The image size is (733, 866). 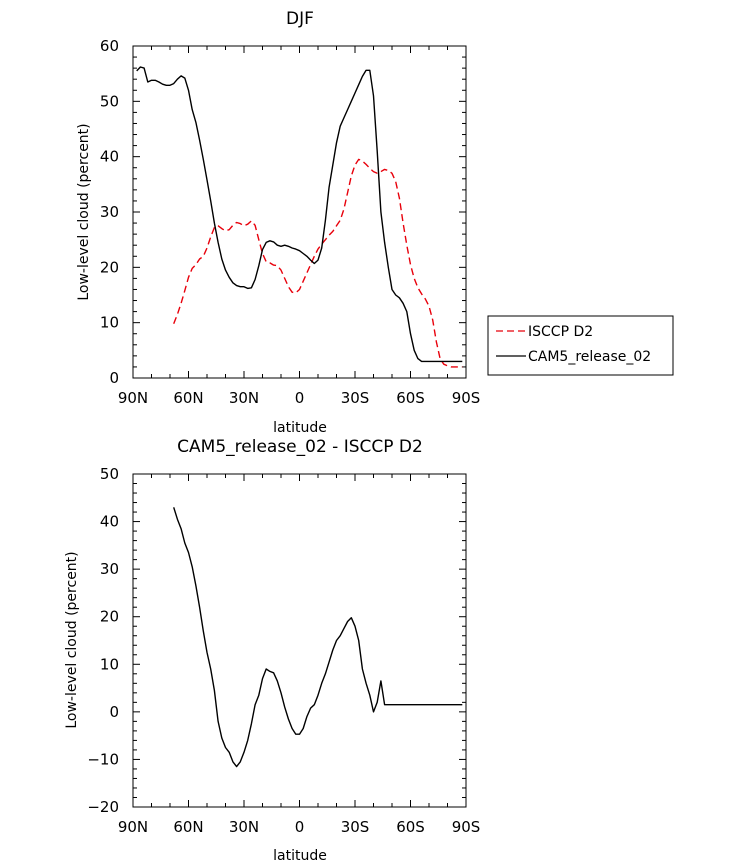 I want to click on y-tick-label: −20, so click(x=103, y=807).